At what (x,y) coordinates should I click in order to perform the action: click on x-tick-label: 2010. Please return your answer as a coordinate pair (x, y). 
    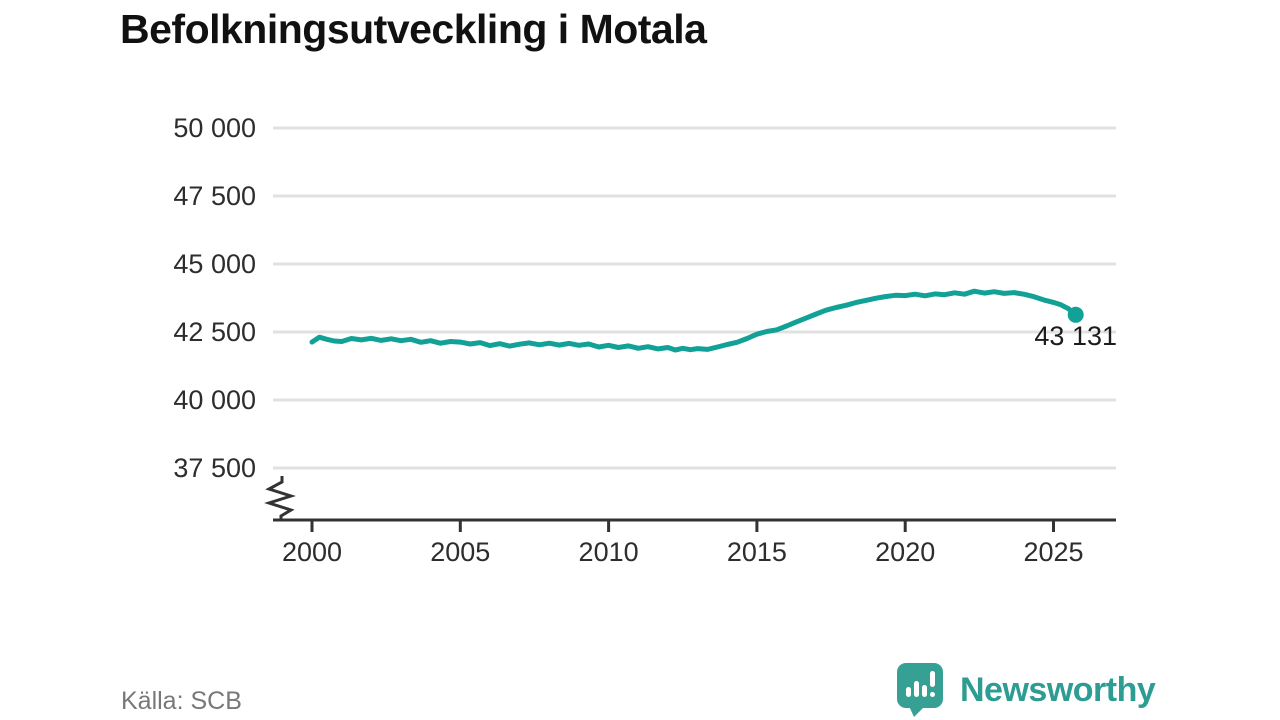
    Looking at the image, I should click on (609, 552).